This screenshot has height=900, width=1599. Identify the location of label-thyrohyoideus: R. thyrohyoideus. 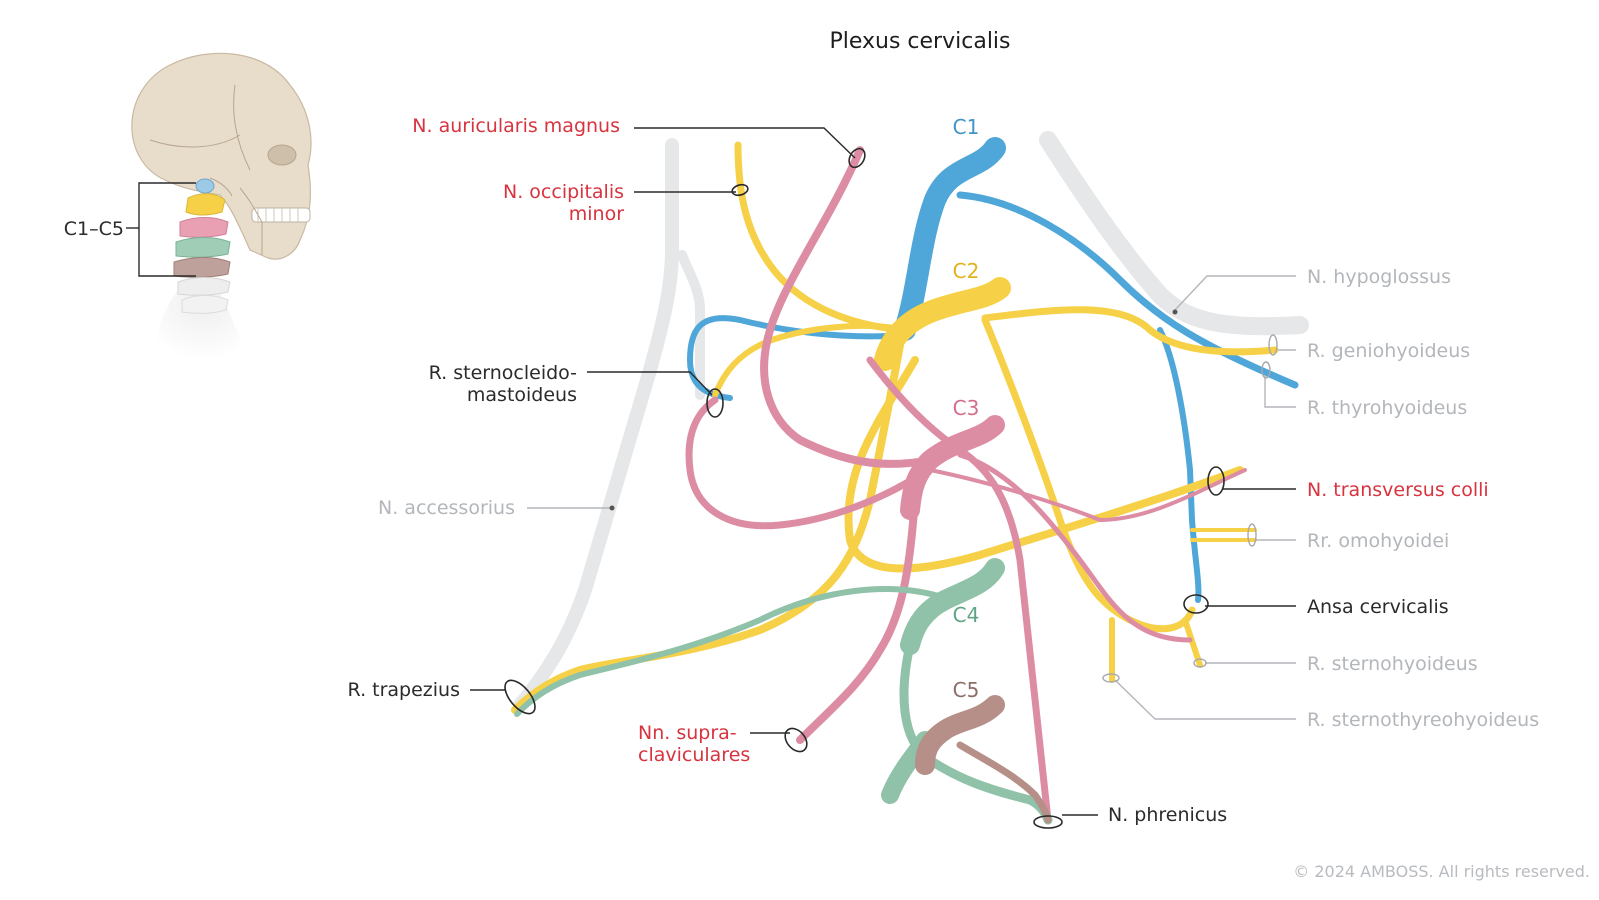
(1387, 408).